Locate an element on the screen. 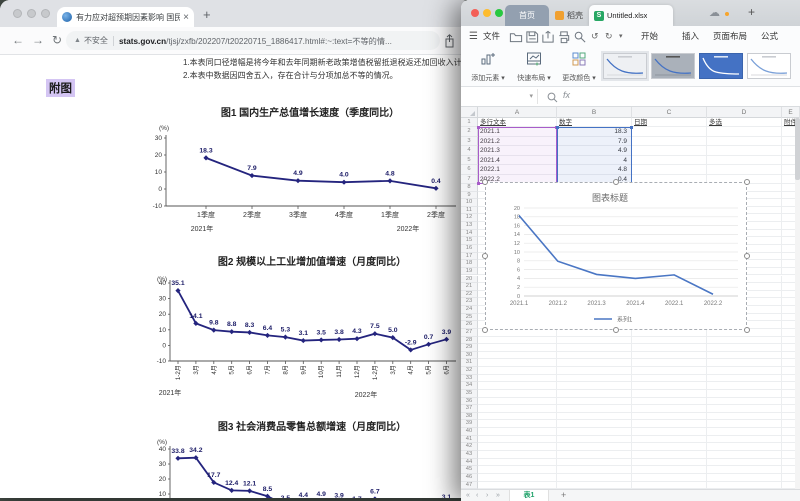  print-icon is located at coordinates (564, 37).